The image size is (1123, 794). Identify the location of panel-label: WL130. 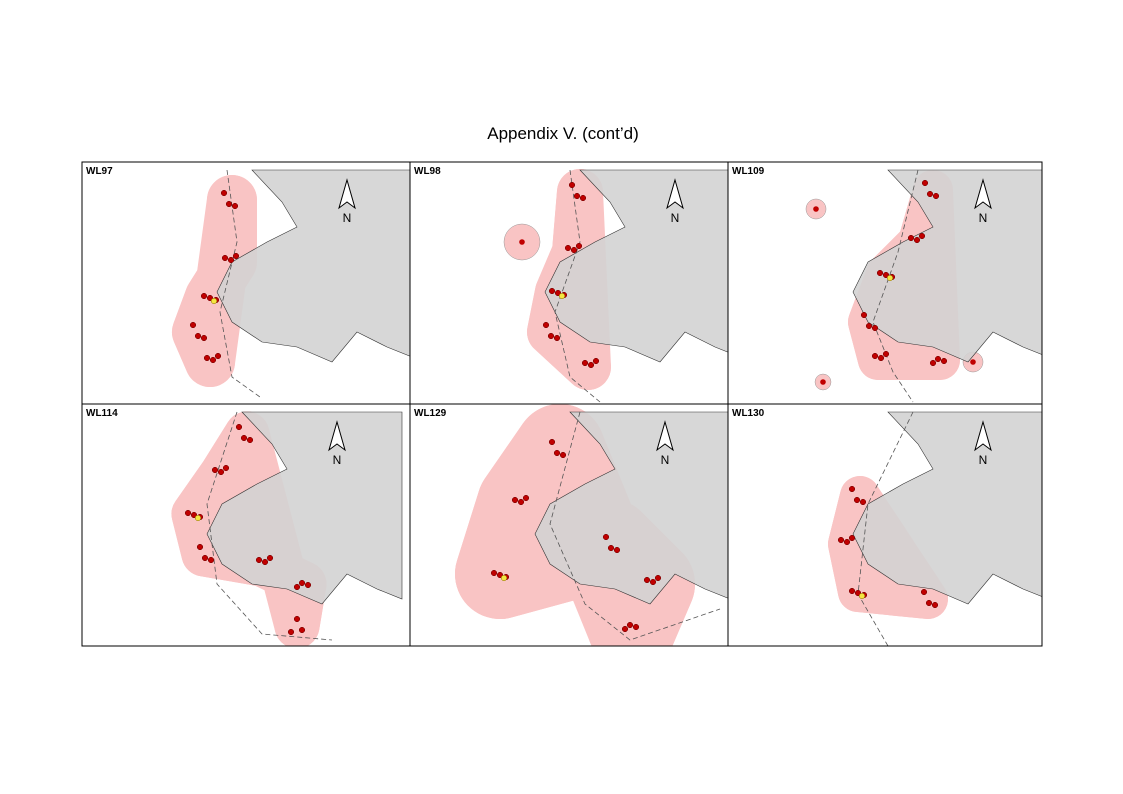
(748, 413).